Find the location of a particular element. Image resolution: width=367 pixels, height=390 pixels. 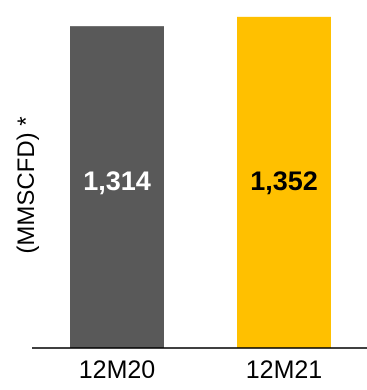

x-tick-label: 12M21 is located at coordinates (284, 370).